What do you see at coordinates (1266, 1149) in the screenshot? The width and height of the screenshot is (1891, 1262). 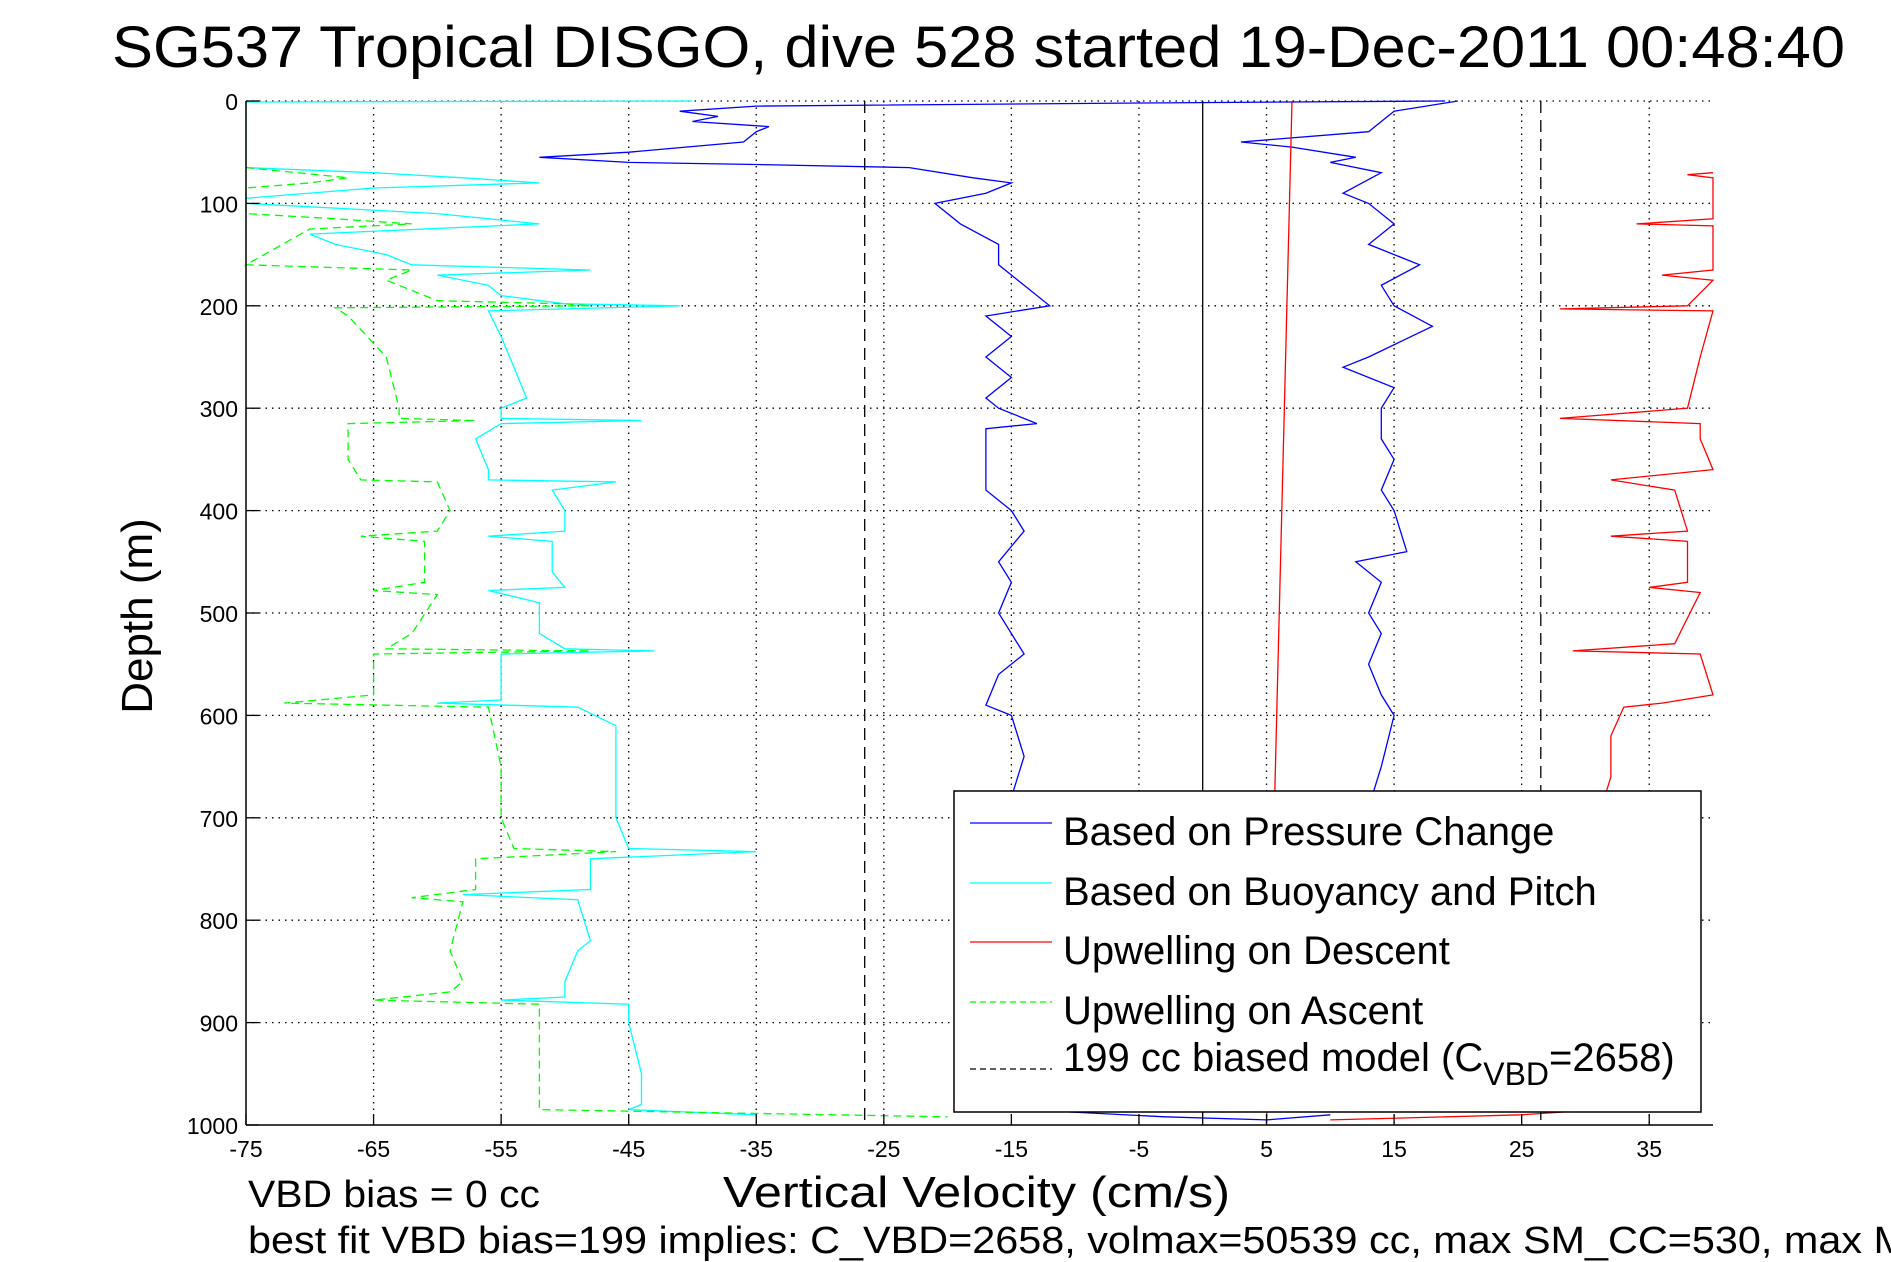 I see `x-tick-label: 5` at bounding box center [1266, 1149].